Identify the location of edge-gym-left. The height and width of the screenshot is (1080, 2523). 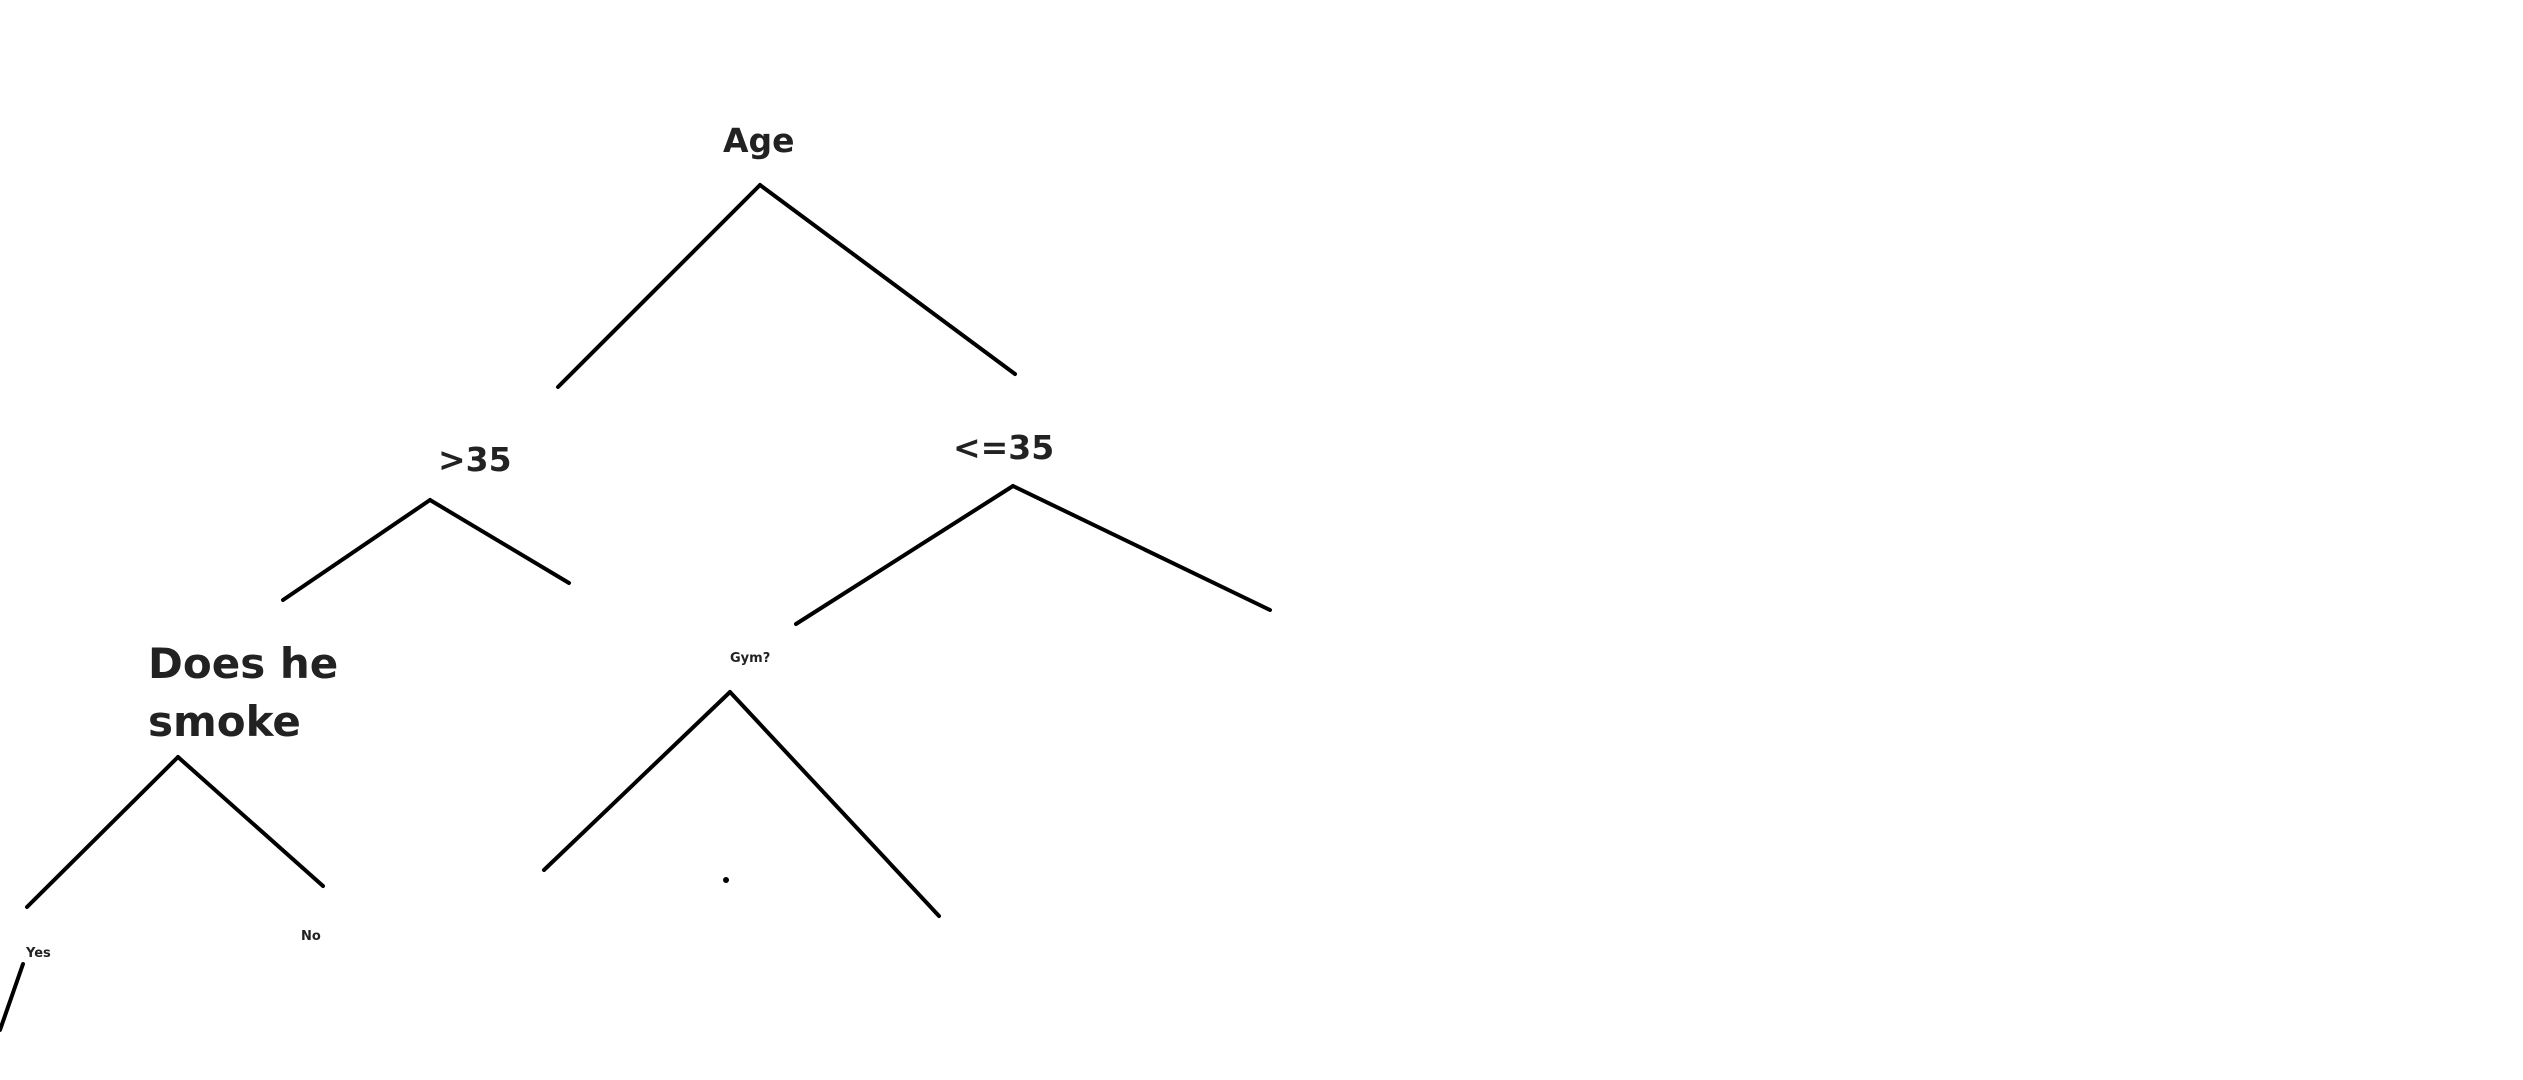
(637, 781).